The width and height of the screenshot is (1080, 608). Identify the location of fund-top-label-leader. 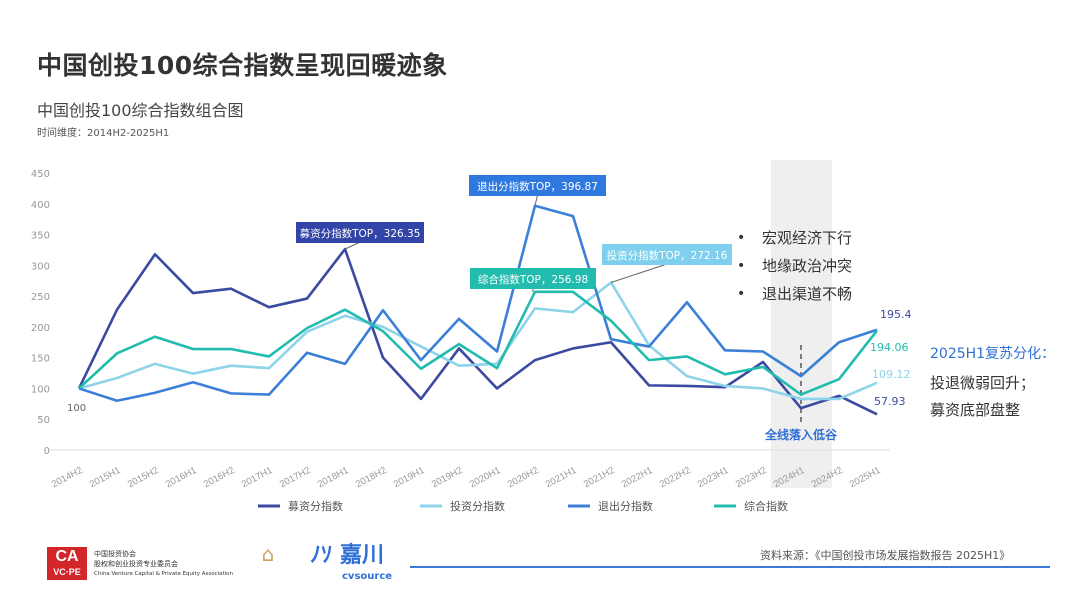
(352, 245).